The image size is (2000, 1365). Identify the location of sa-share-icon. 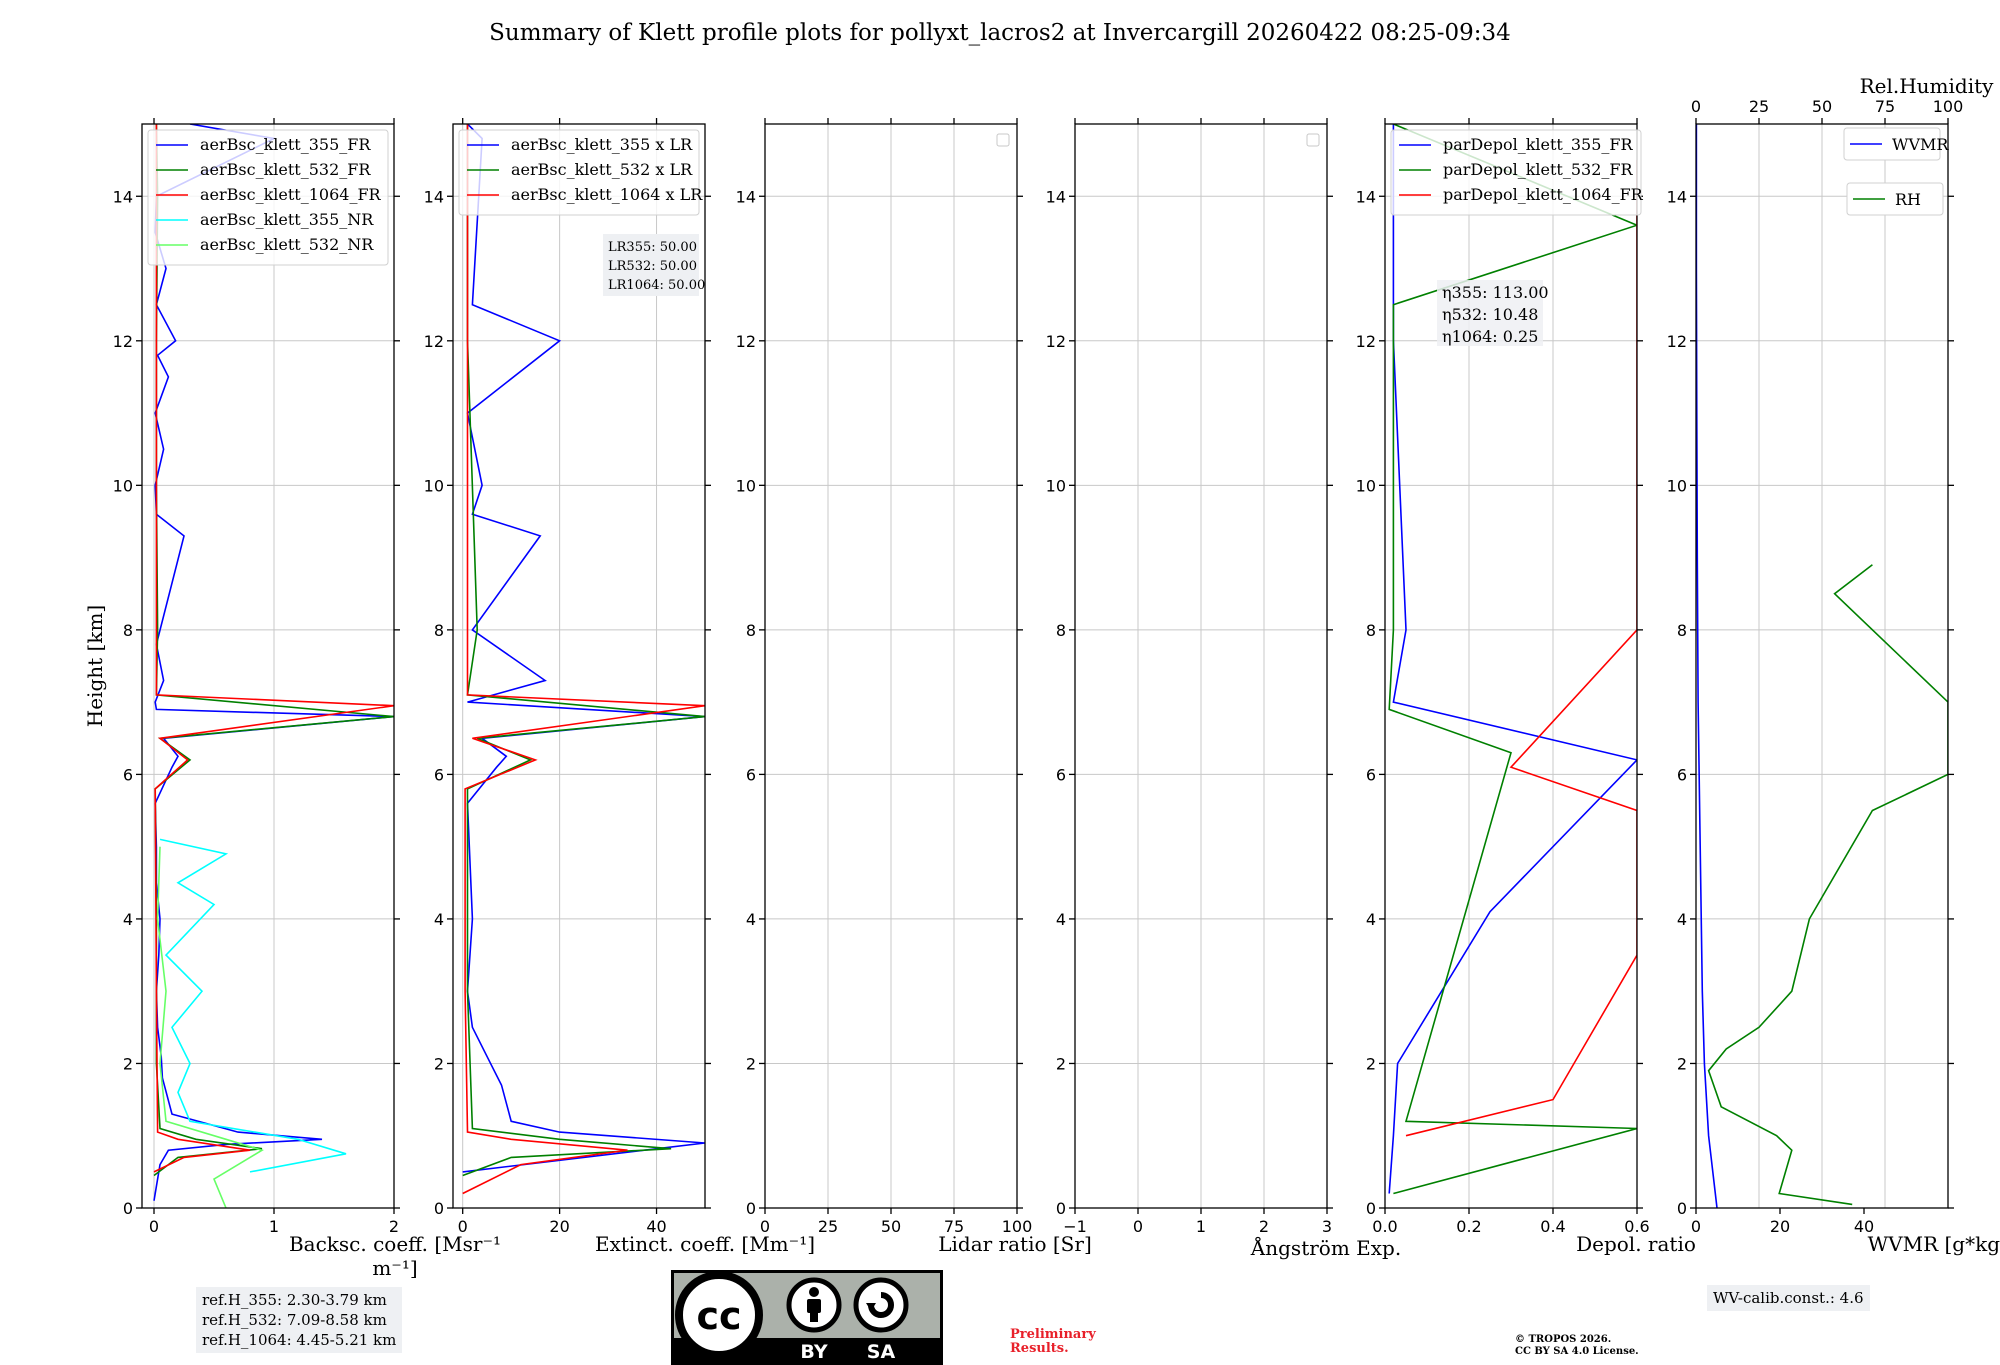
(881, 1305).